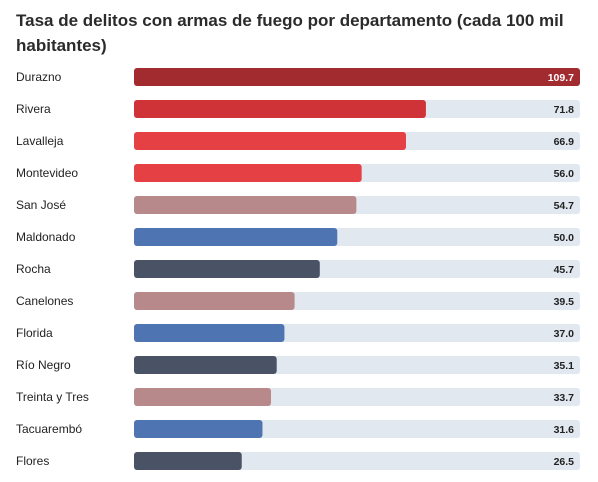  What do you see at coordinates (40, 141) in the screenshot?
I see `category-label: Lavalleja` at bounding box center [40, 141].